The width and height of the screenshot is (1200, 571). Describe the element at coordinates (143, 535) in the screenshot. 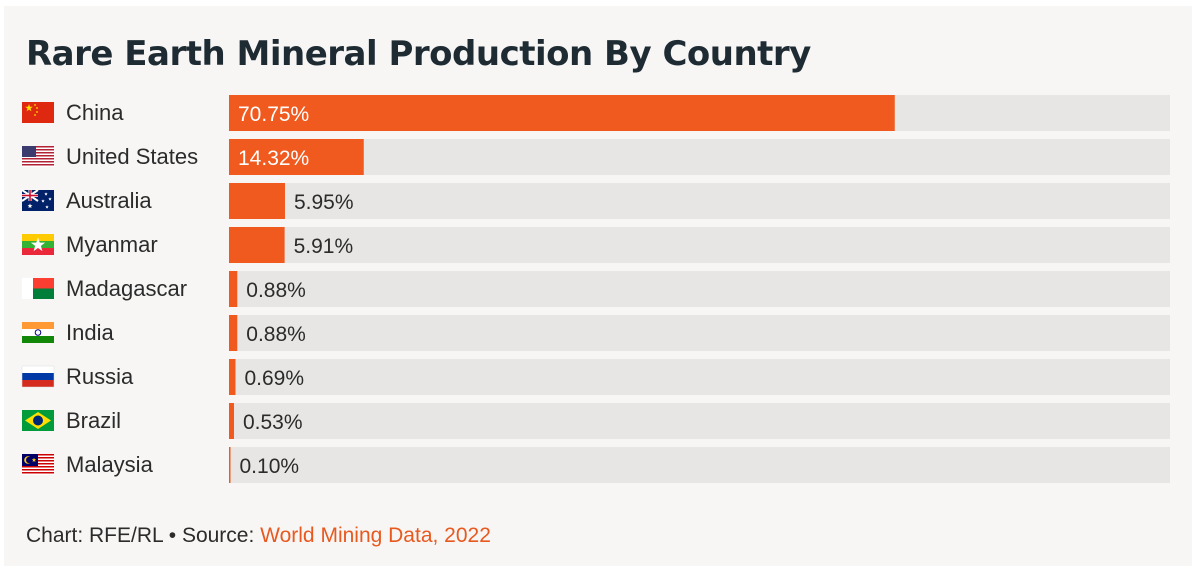

I see `footer-credit: Chart: RFE/RL • Source:` at that location.